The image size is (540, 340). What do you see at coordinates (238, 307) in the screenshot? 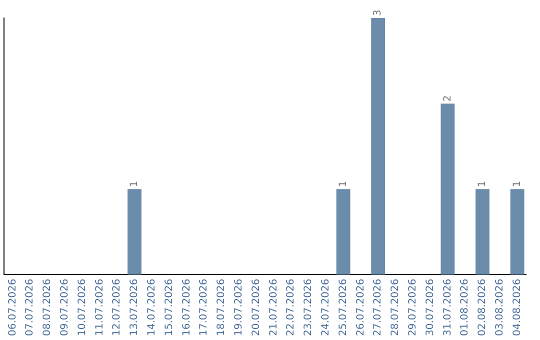
I see `x-tick-label: 19.07.2026` at bounding box center [238, 307].